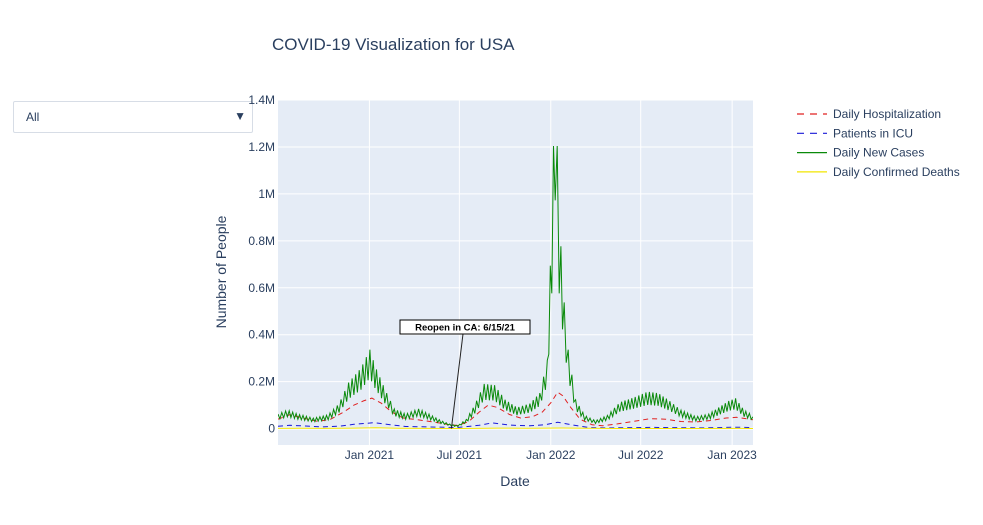  I want to click on y-axis-label: Number of People, so click(221, 271).